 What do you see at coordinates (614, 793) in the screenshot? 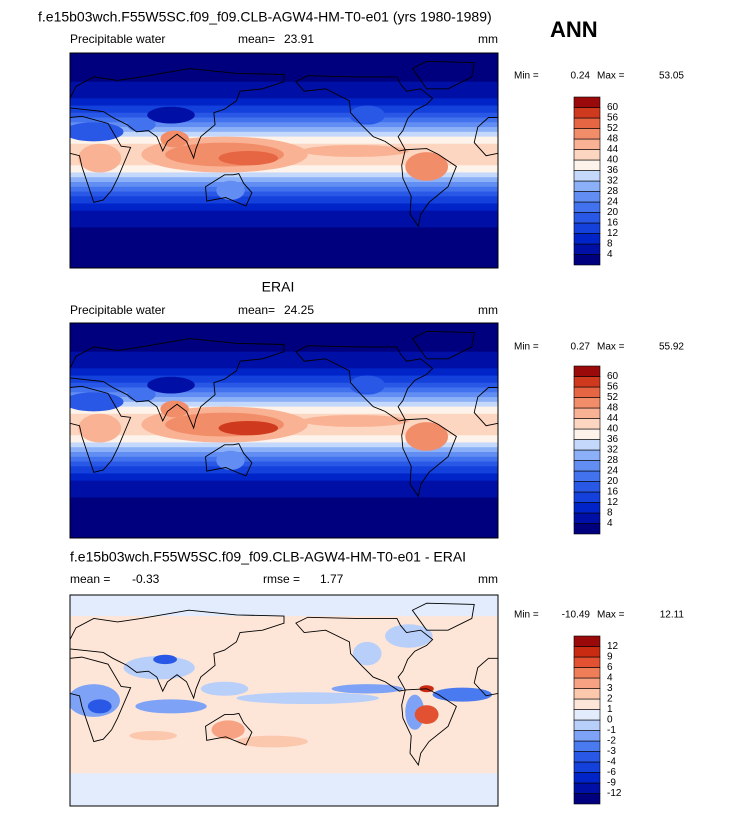
I see `colorbar-label: -12` at bounding box center [614, 793].